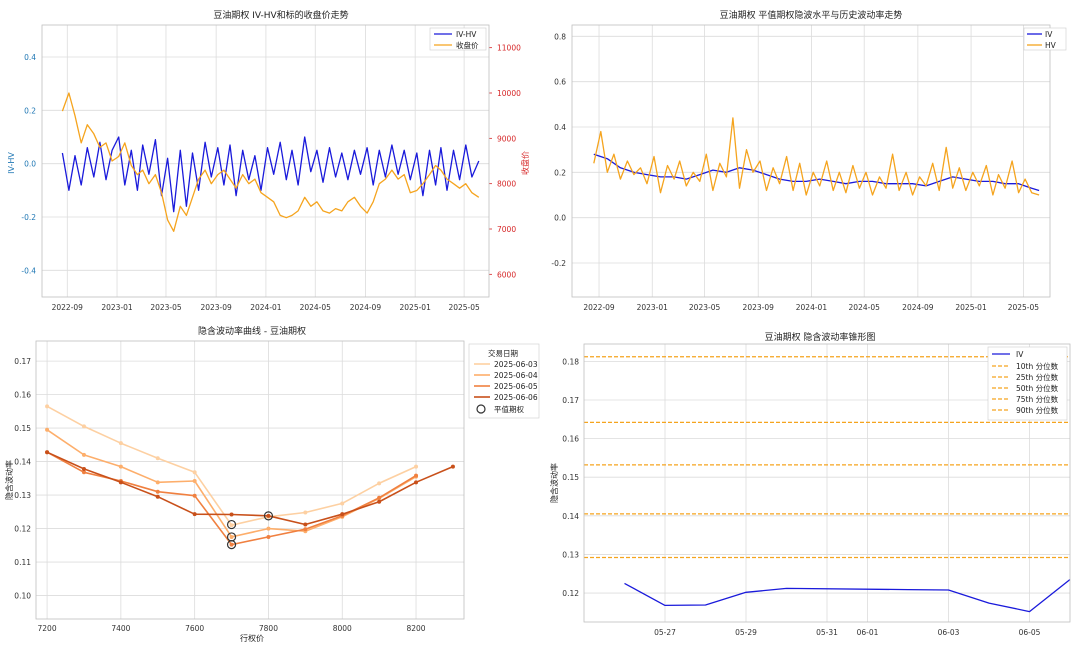 The height and width of the screenshot is (646, 1080). Describe the element at coordinates (516, 386) in the screenshot. I see `legend-label: 2025-06-05` at that location.